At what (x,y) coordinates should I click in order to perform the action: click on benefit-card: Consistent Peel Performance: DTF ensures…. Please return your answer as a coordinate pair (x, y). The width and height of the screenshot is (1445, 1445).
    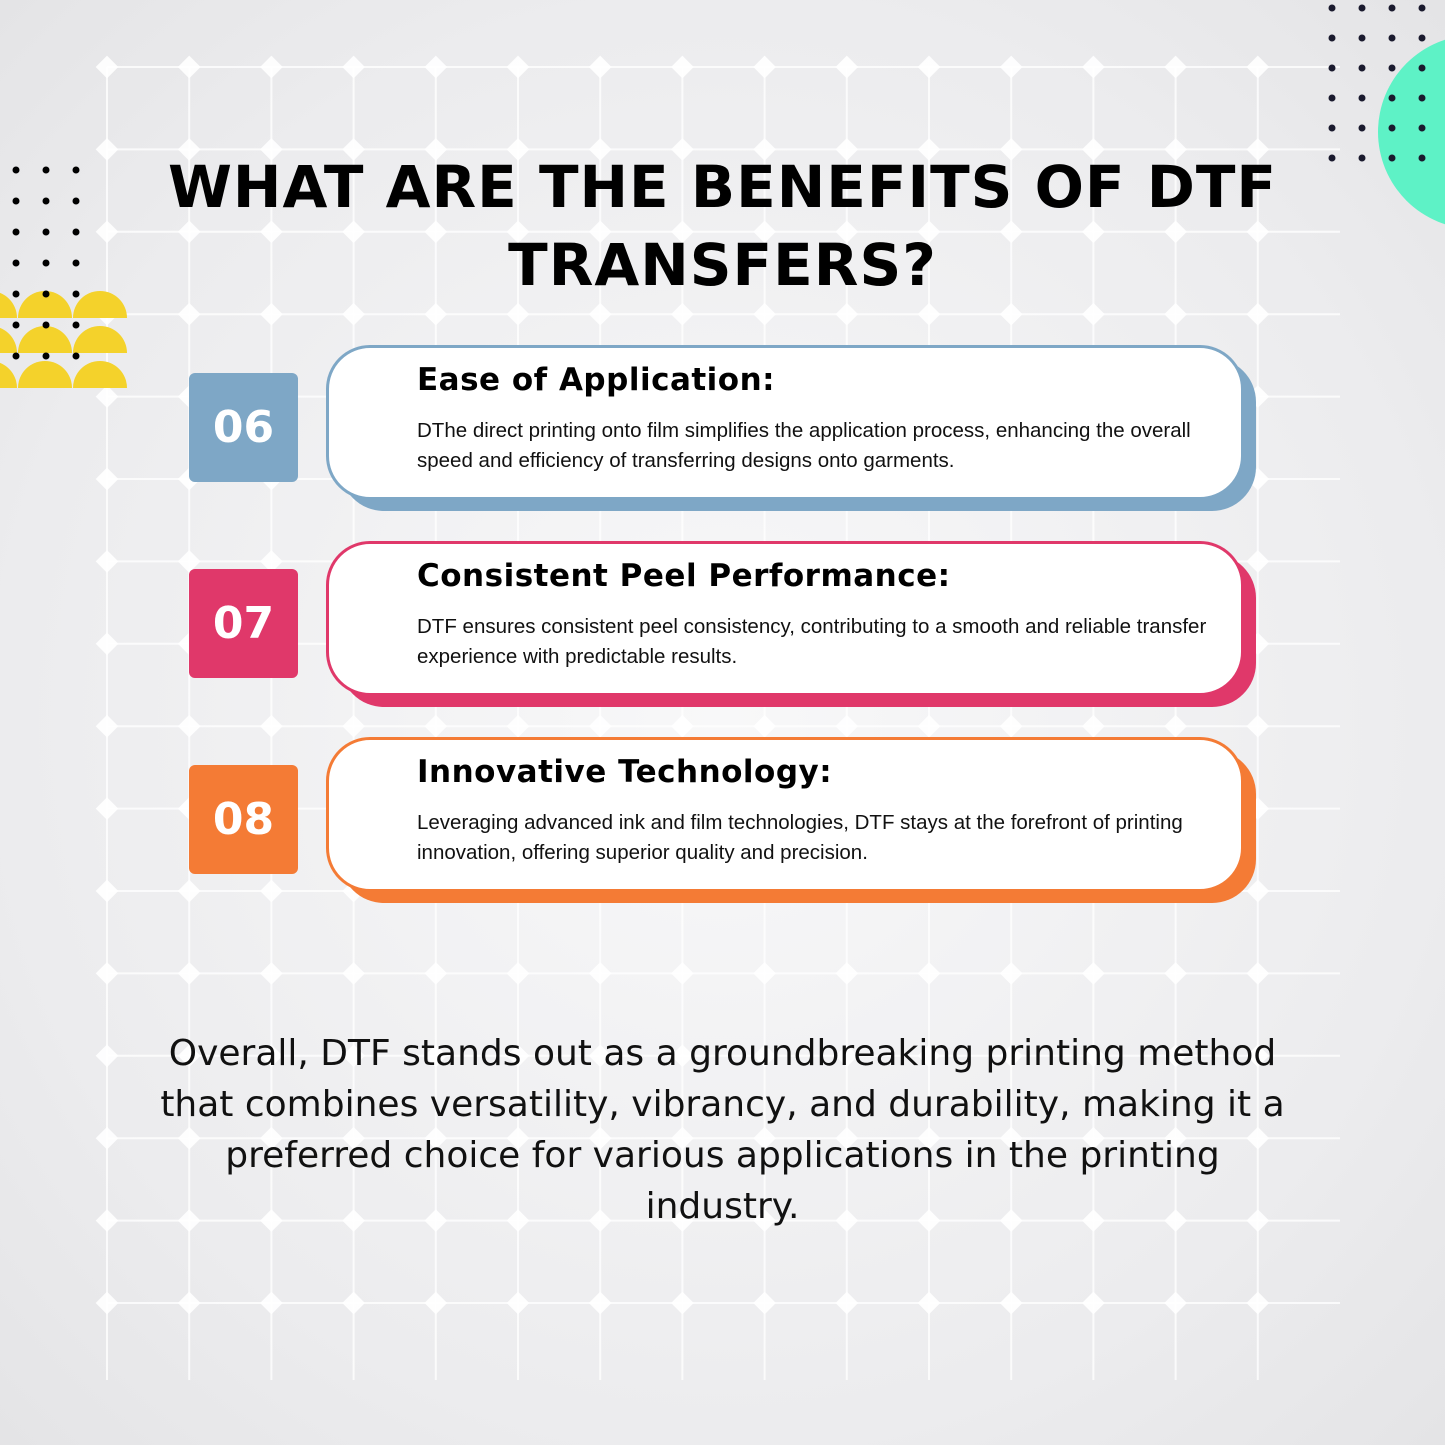
    Looking at the image, I should click on (785, 618).